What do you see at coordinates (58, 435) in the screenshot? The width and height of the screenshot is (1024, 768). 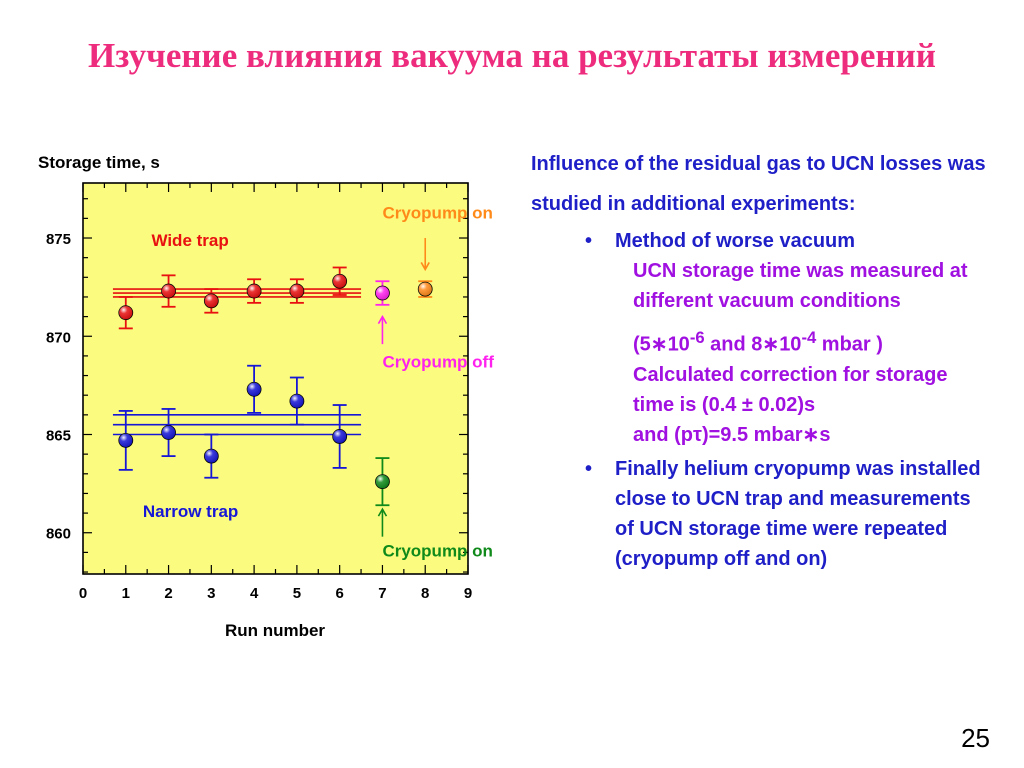 I see `y-tick-label: 865` at bounding box center [58, 435].